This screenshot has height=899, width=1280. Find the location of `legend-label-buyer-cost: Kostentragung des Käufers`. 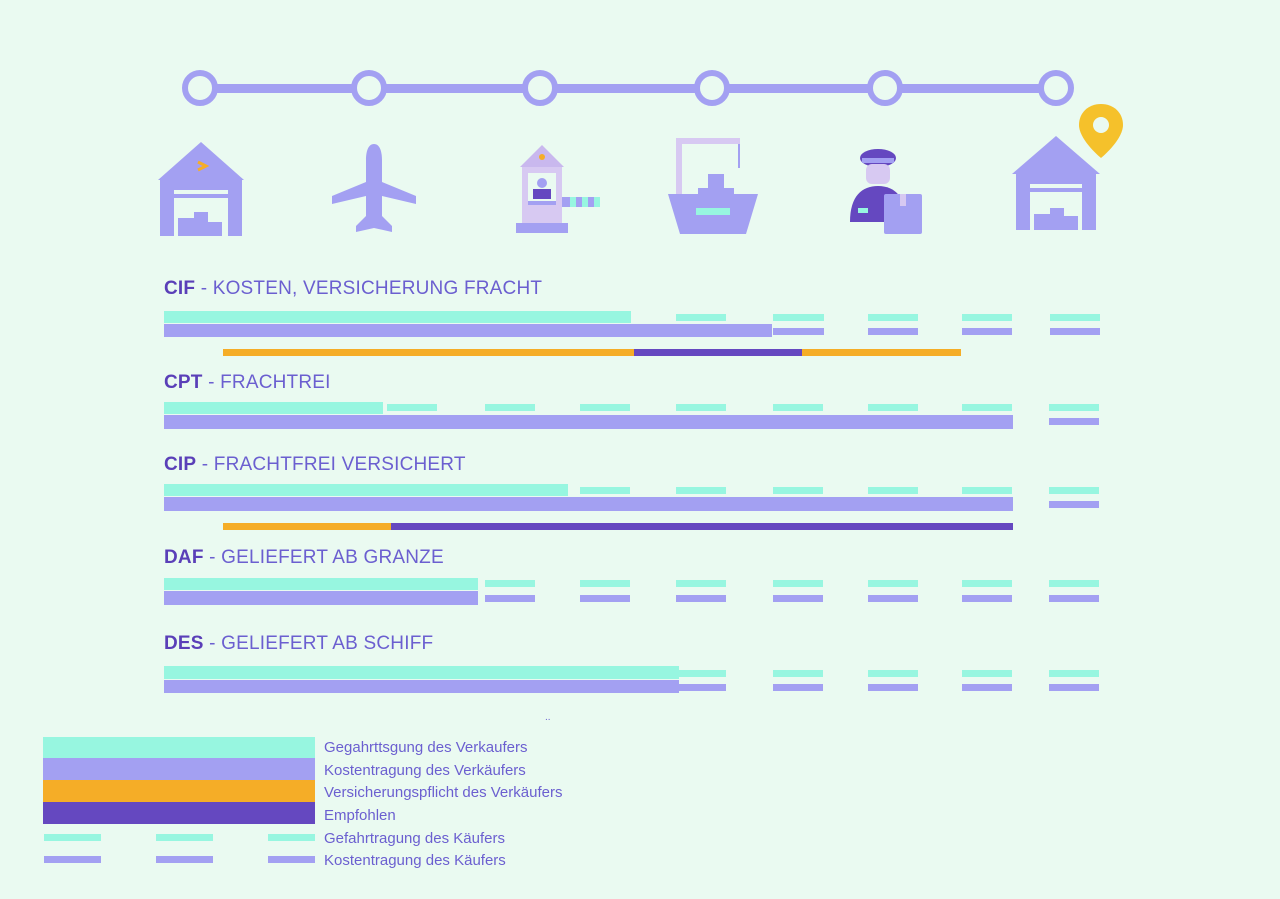

legend-label-buyer-cost: Kostentragung des Käufers is located at coordinates (415, 860).